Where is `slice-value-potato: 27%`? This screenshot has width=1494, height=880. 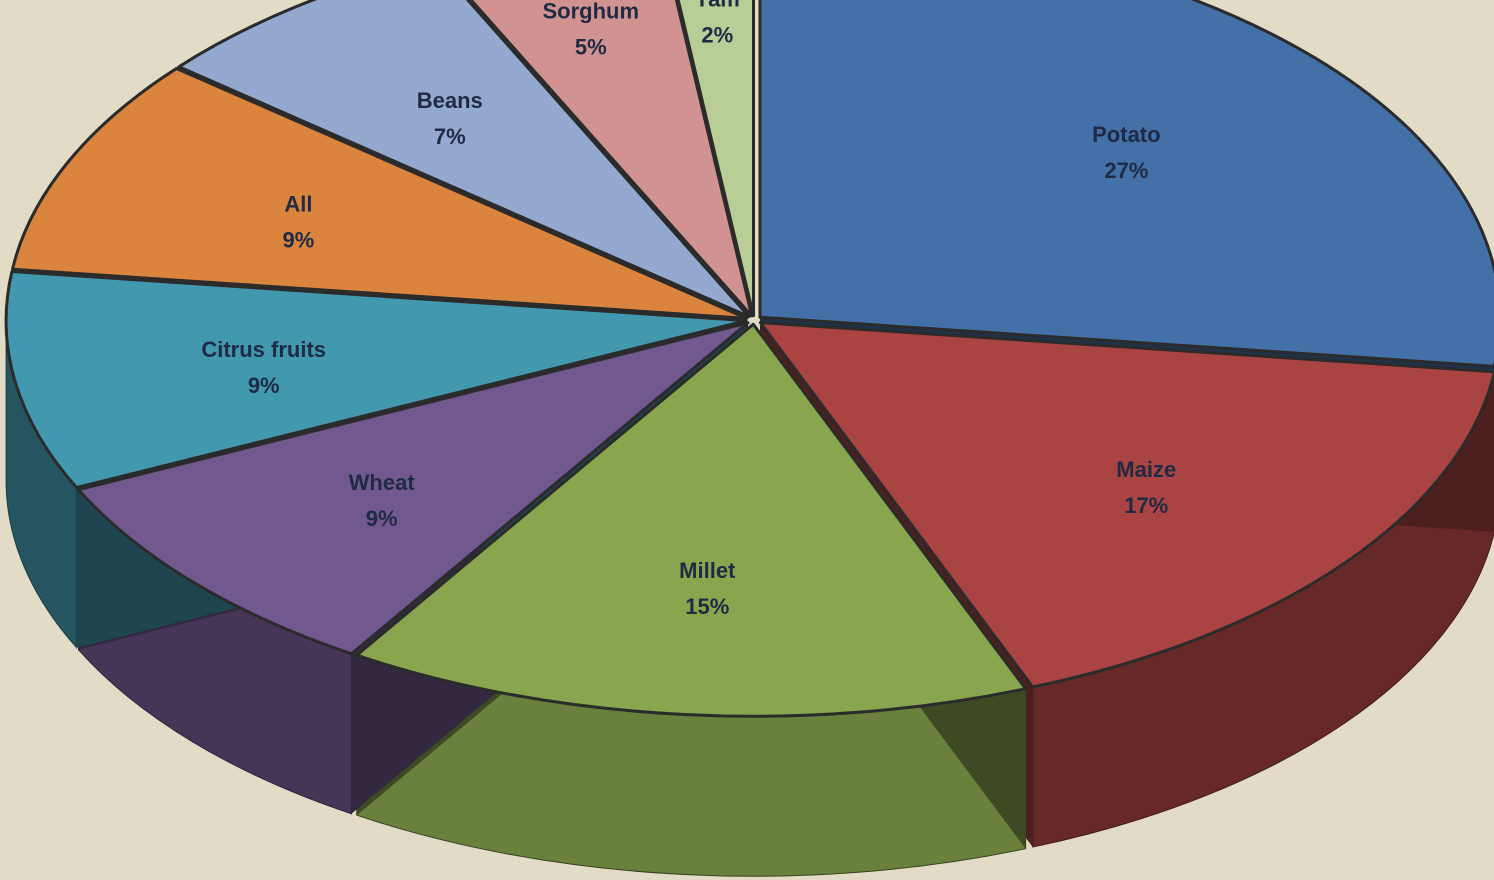
slice-value-potato: 27% is located at coordinates (1126, 170).